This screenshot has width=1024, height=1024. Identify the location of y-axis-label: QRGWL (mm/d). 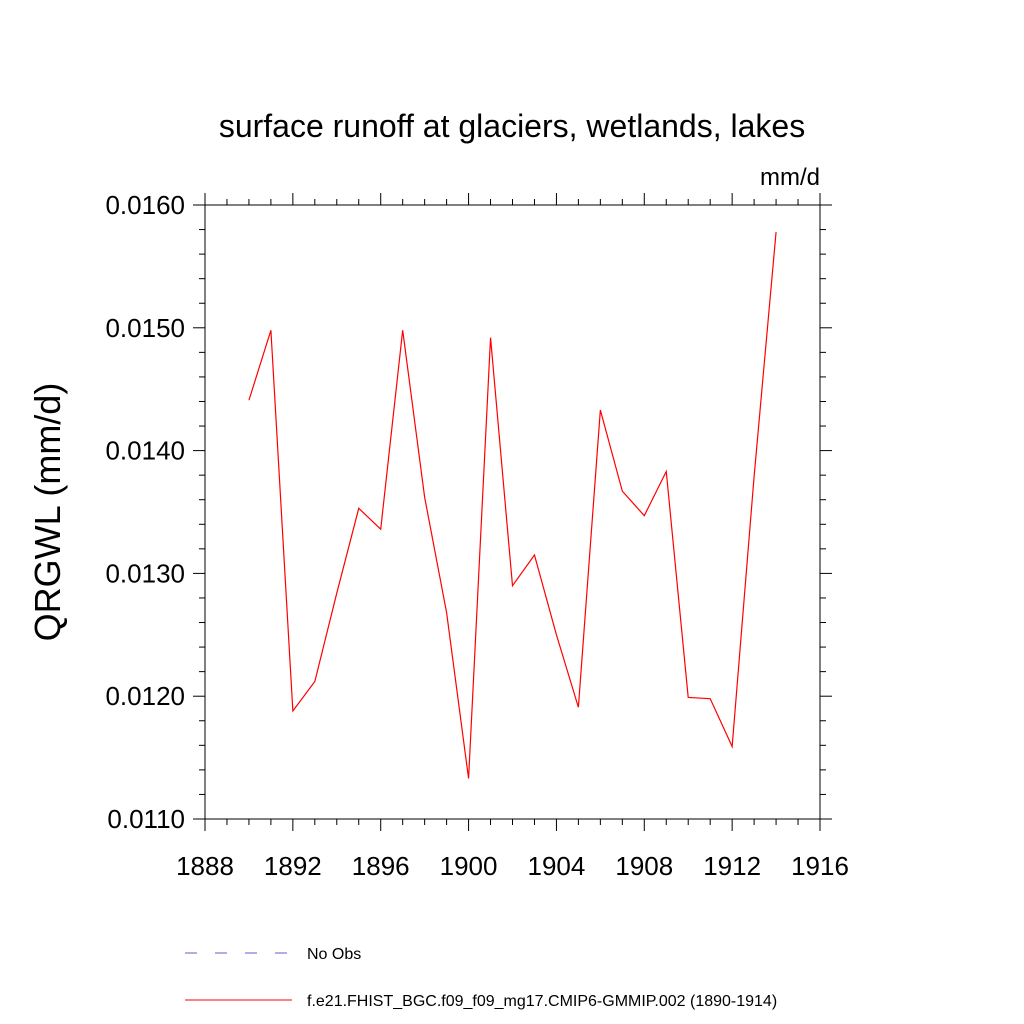
(47, 512).